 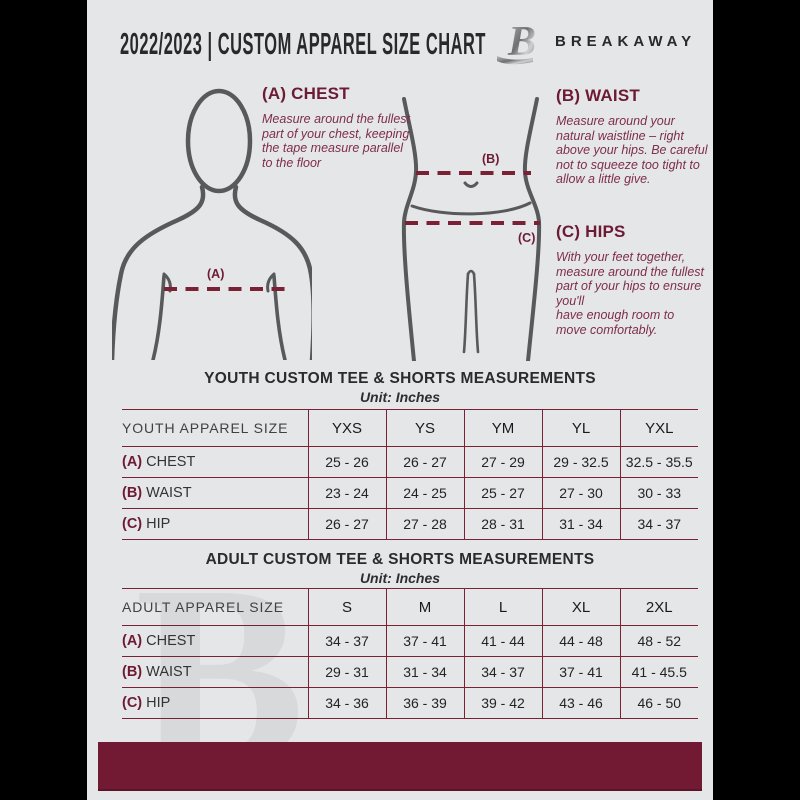 What do you see at coordinates (658, 607) in the screenshot?
I see `size-col-header: 2XL` at bounding box center [658, 607].